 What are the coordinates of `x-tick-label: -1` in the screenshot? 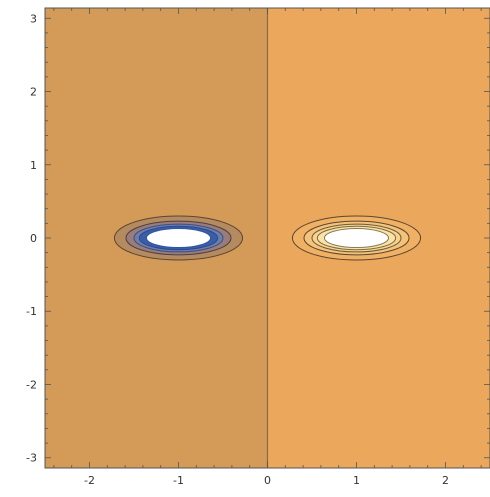 It's located at (178, 480).